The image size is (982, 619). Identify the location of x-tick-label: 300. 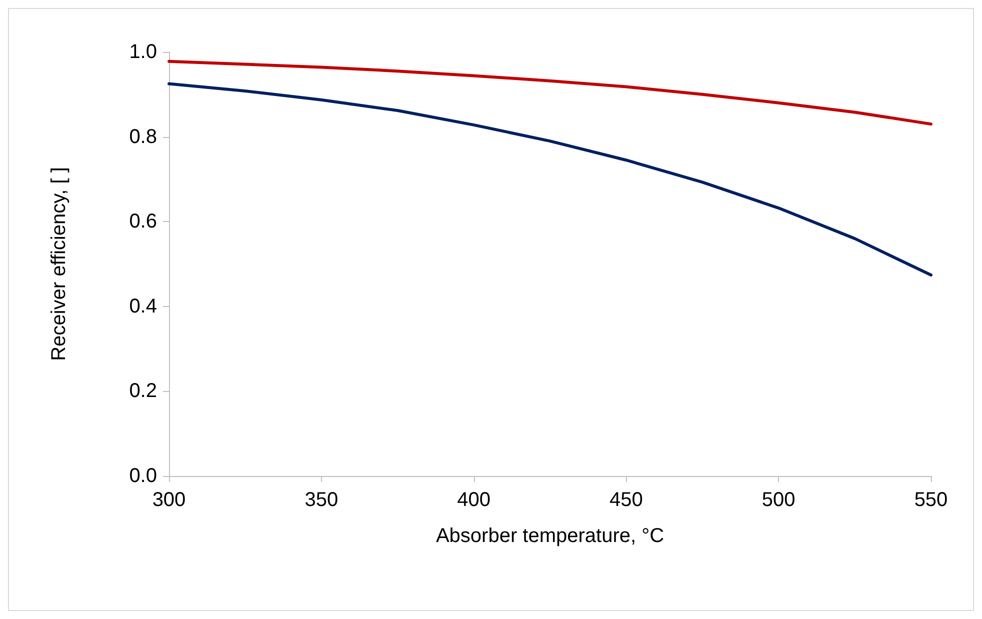
(169, 500).